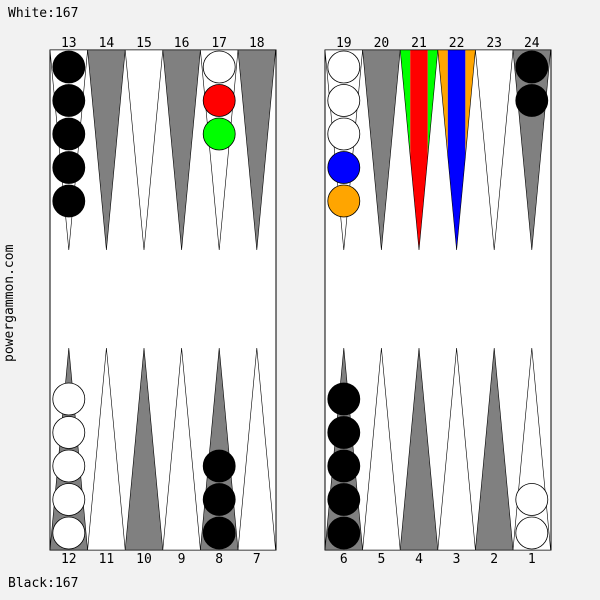  What do you see at coordinates (43, 13) in the screenshot?
I see `white-score: White:167` at bounding box center [43, 13].